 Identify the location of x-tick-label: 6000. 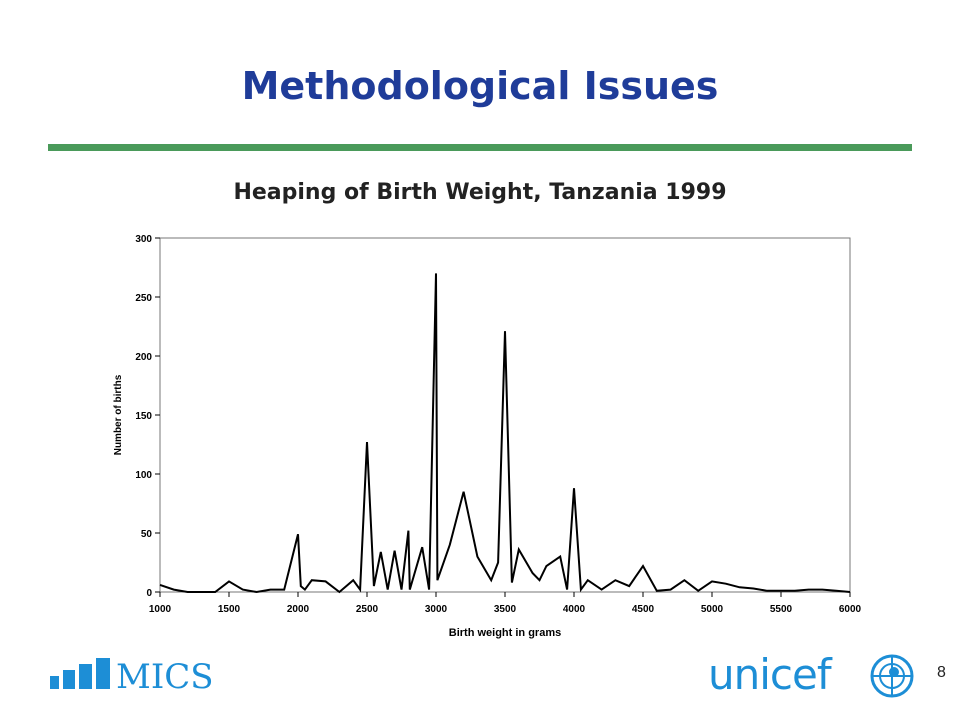
(850, 609).